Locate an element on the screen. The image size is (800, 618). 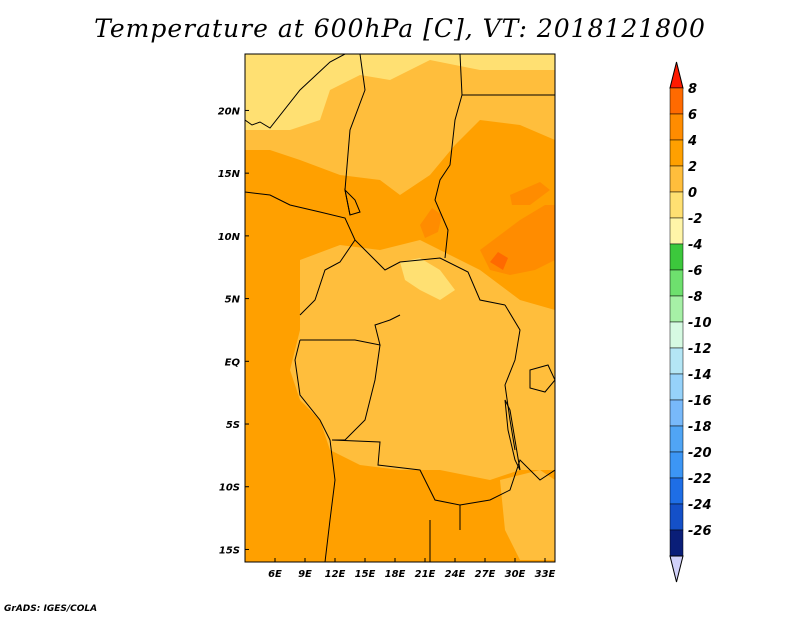
colorbar-under-triangle is located at coordinates (676, 569).